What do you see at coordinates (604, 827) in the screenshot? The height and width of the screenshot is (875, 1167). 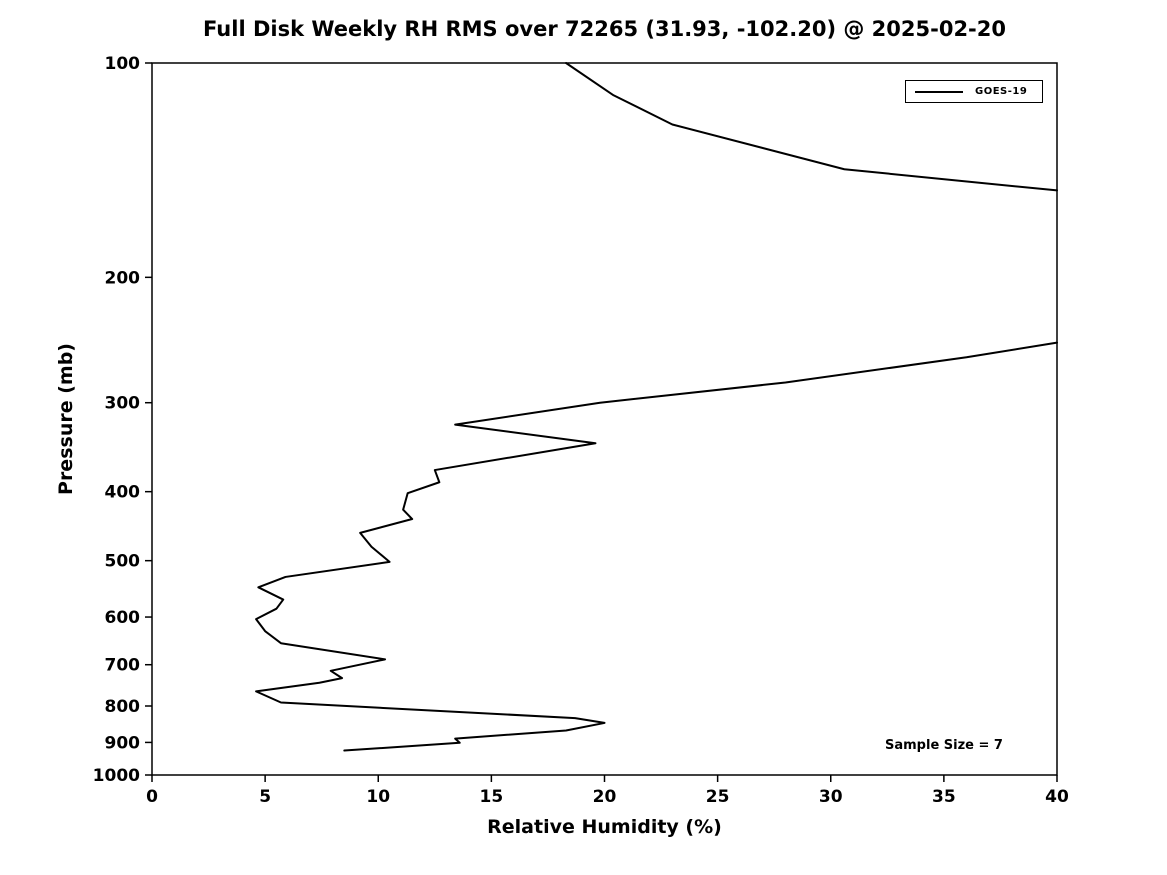 I see `x-axis-label: Relative Humidity (%)` at bounding box center [604, 827].